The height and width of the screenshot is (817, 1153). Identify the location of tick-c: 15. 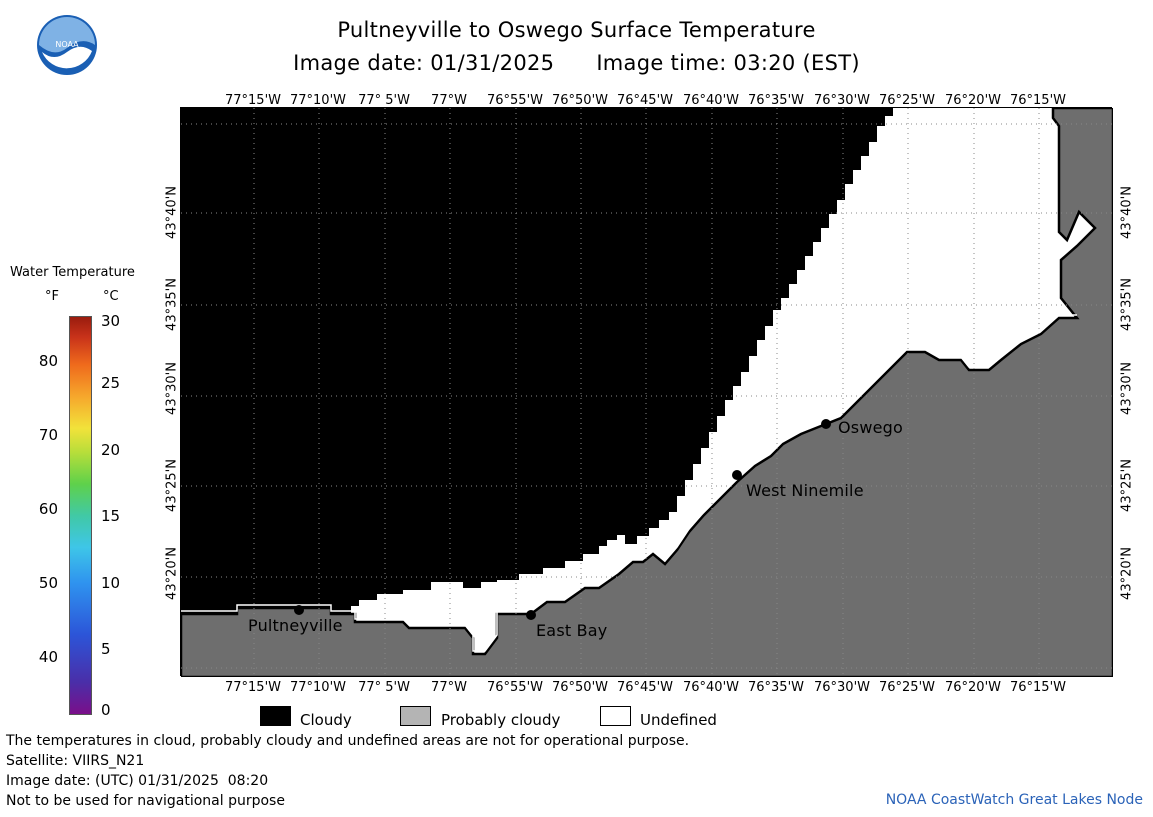
(111, 516).